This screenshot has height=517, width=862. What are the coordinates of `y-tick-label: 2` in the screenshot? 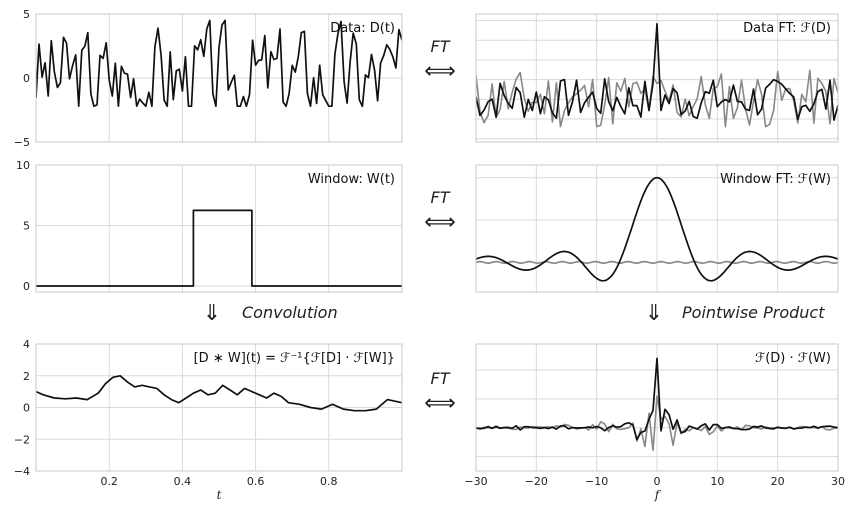 It's located at (26, 376).